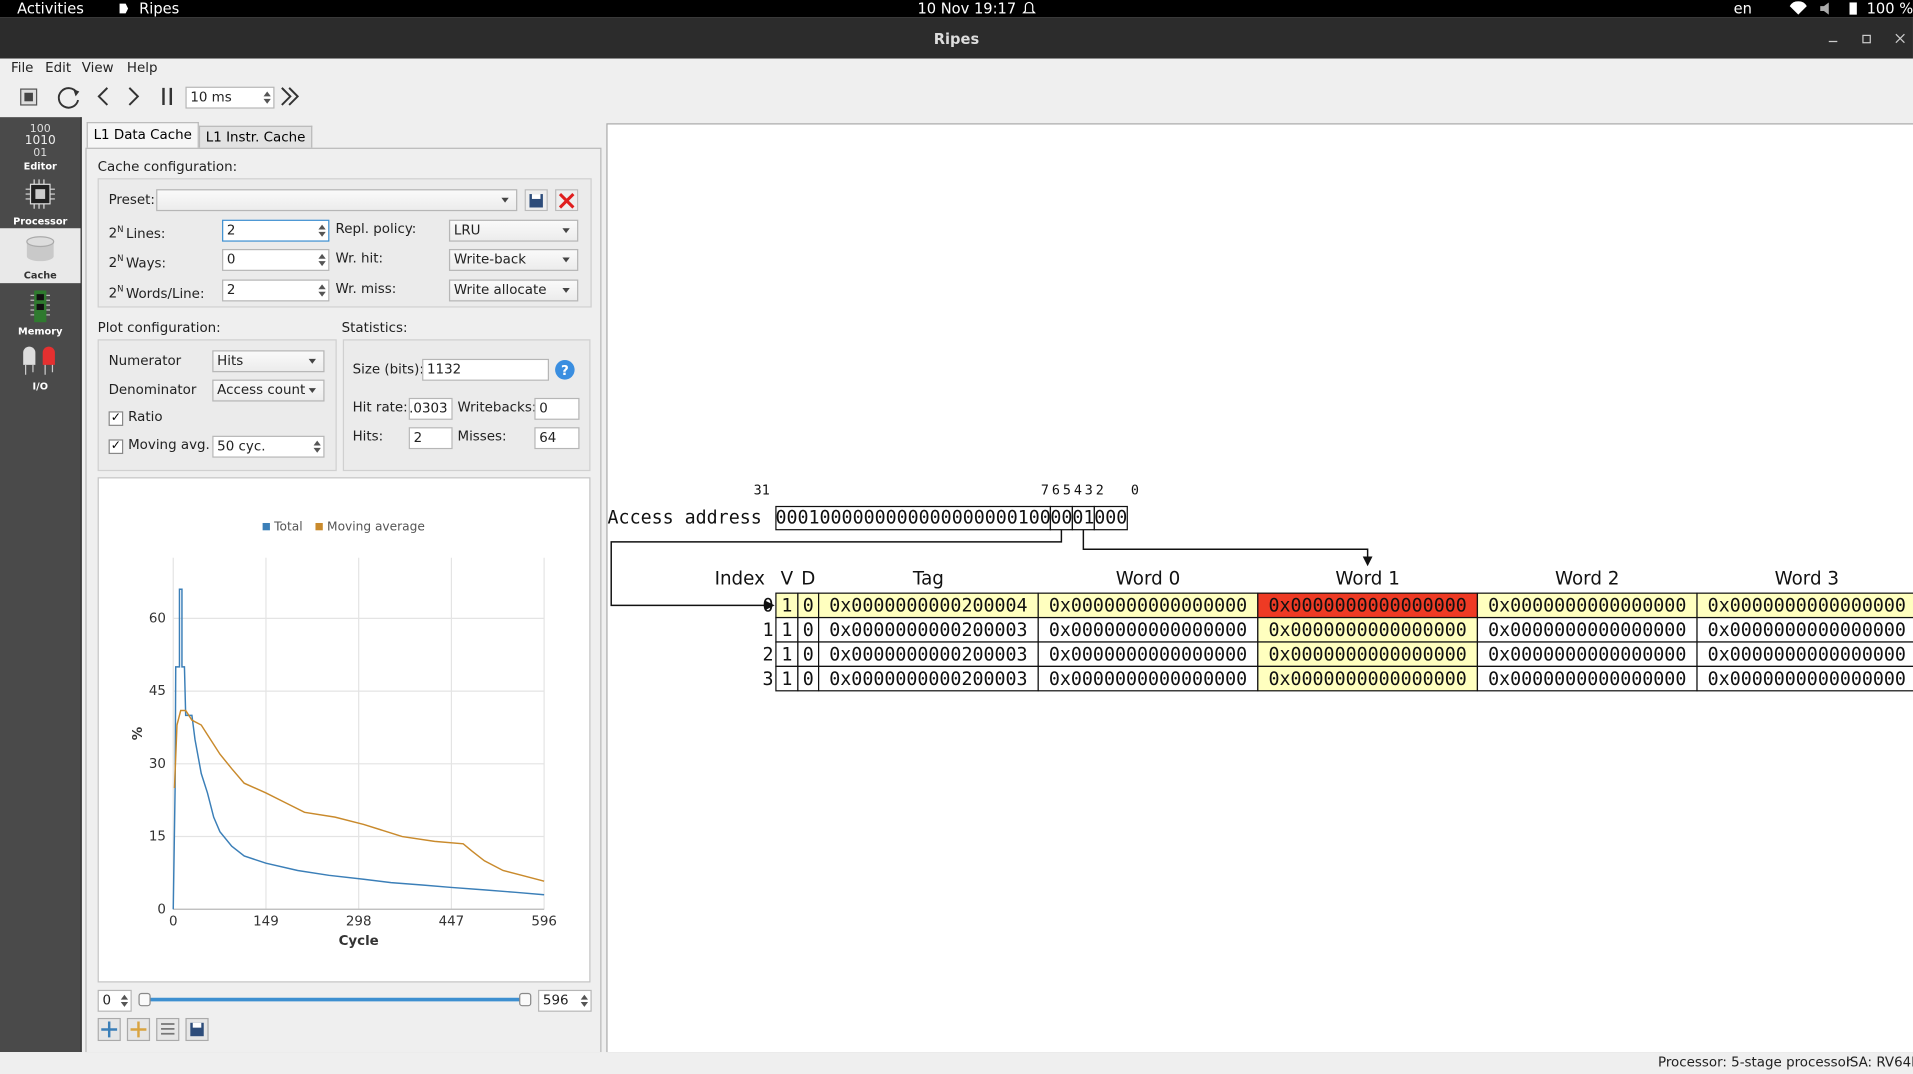 The height and width of the screenshot is (1074, 1913). What do you see at coordinates (430, 438) in the screenshot?
I see `hits-field: 2` at bounding box center [430, 438].